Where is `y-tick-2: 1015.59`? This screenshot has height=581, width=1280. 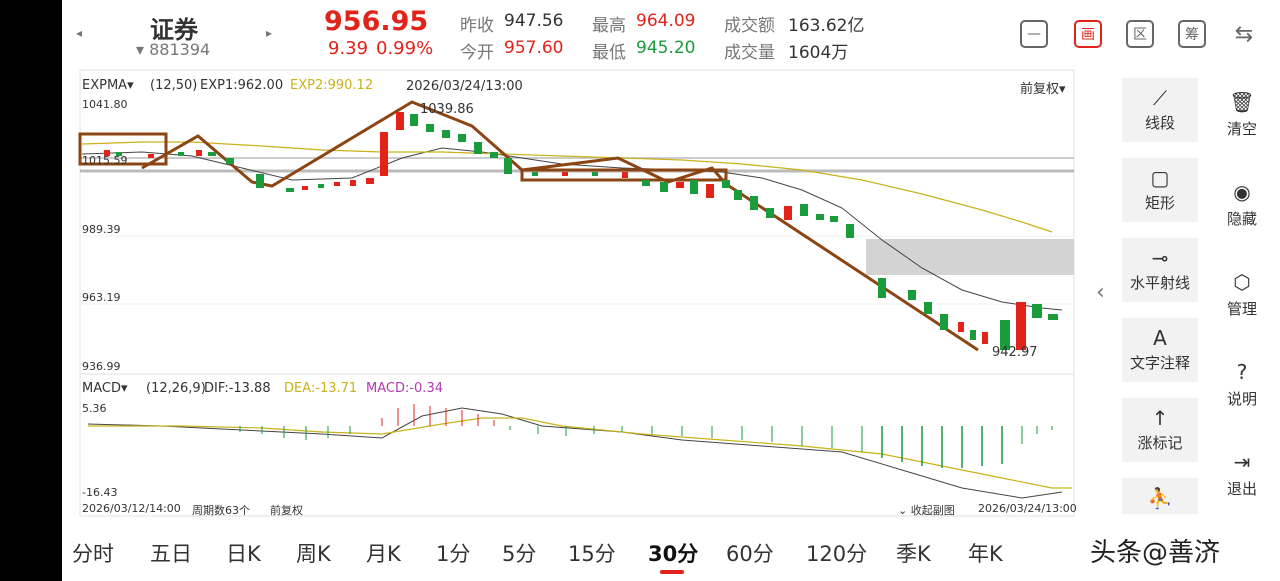 y-tick-2: 1015.59 is located at coordinates (105, 160).